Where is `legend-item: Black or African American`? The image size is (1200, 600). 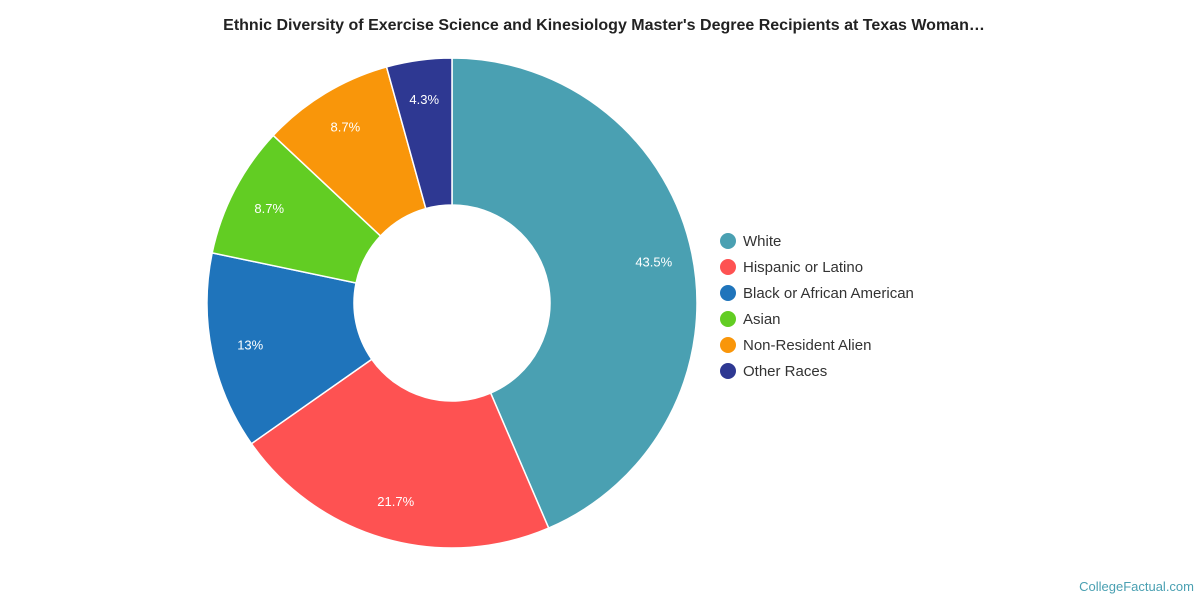
legend-item: Black or African American is located at coordinates (817, 293).